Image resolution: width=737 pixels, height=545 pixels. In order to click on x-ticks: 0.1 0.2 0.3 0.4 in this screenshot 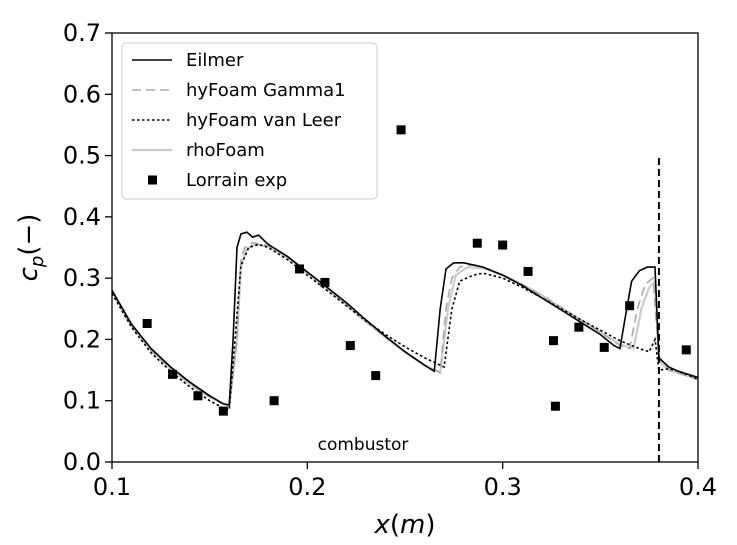, I will do `click(405, 481)`.